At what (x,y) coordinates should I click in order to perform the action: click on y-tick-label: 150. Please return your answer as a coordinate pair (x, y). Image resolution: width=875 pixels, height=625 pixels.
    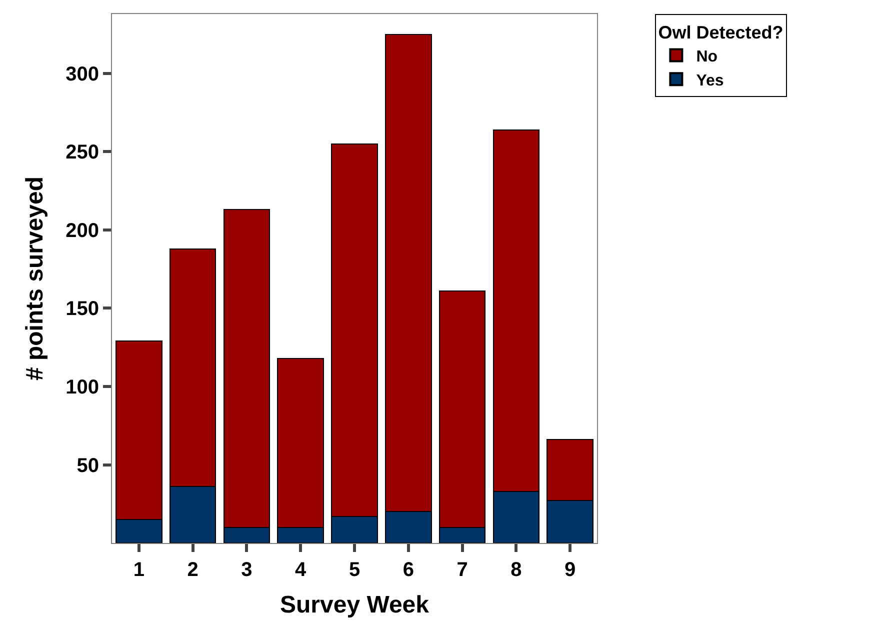
    Looking at the image, I should click on (82, 309).